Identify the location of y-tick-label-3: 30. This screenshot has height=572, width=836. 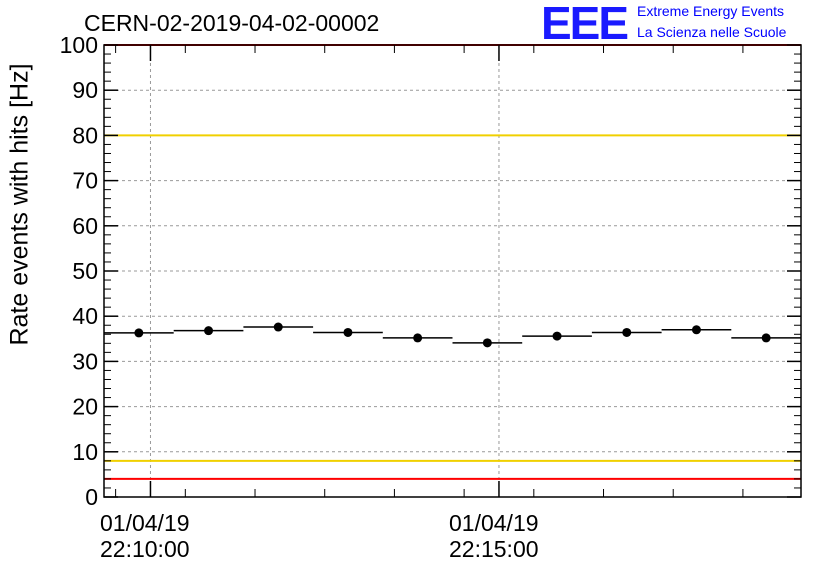
(85, 361).